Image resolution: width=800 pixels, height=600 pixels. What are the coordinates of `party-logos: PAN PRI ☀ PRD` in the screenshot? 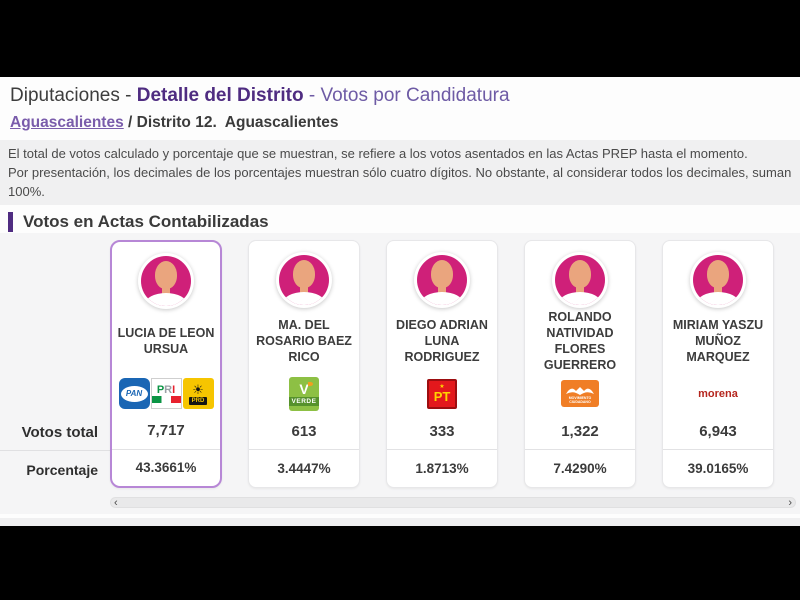 It's located at (166, 393).